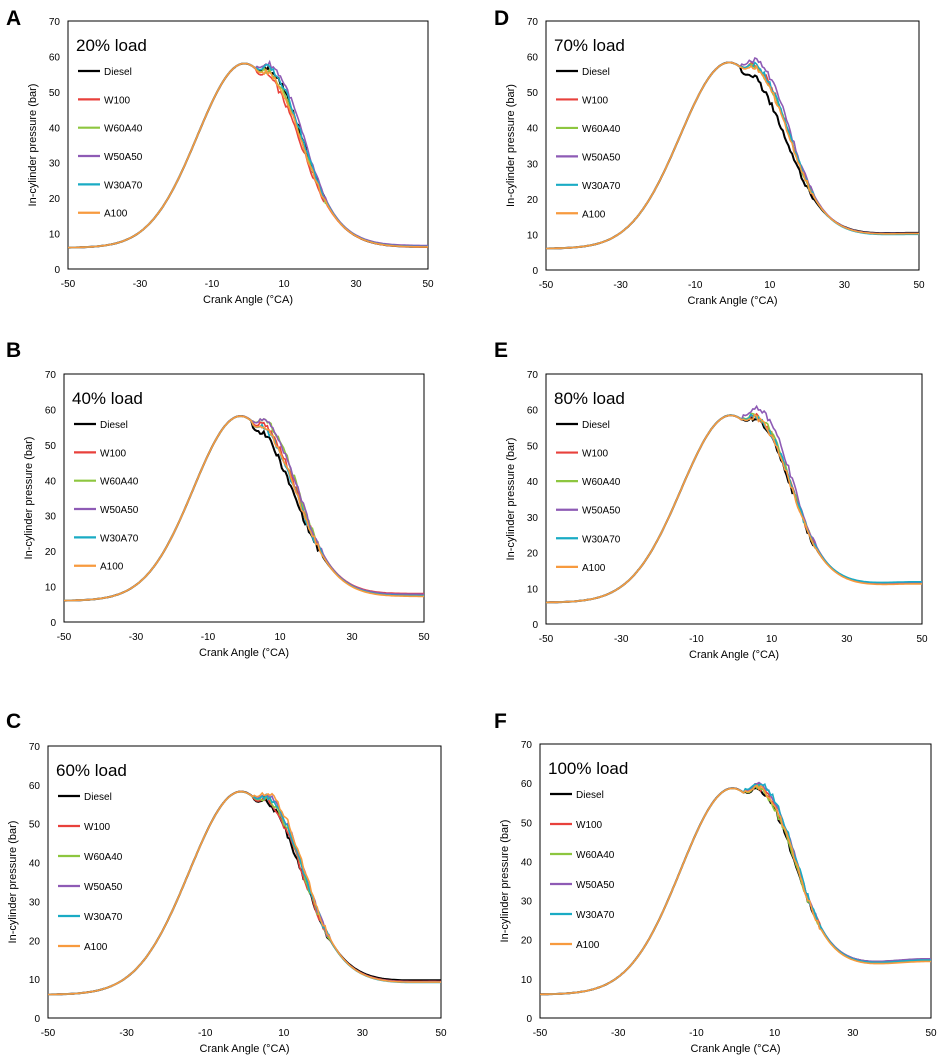  I want to click on panel-letter: C, so click(13, 721).